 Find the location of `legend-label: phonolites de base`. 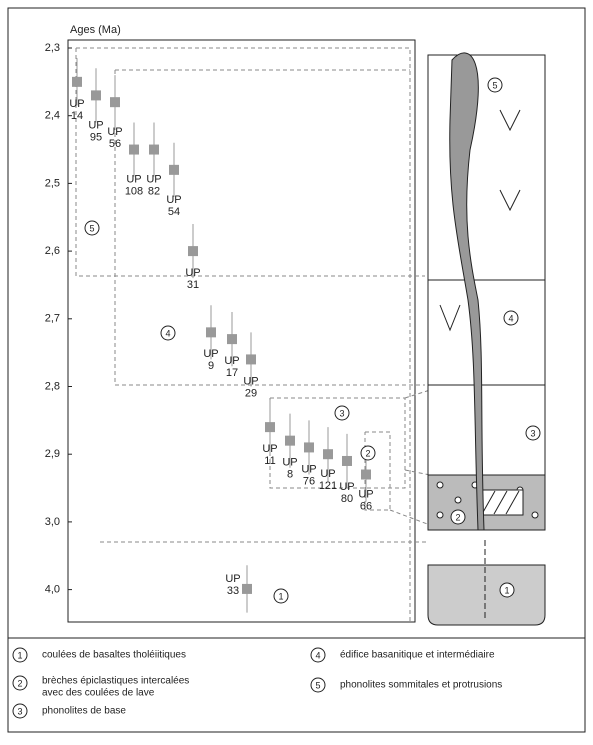

legend-label: phonolites de base is located at coordinates (84, 711).